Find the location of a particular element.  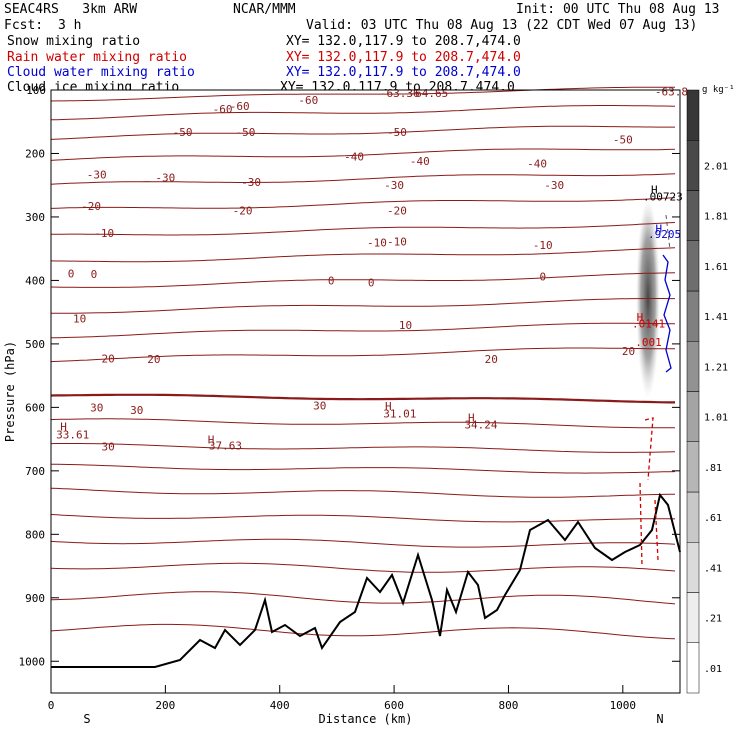

y-tick-label: 200 is located at coordinates (35, 153).